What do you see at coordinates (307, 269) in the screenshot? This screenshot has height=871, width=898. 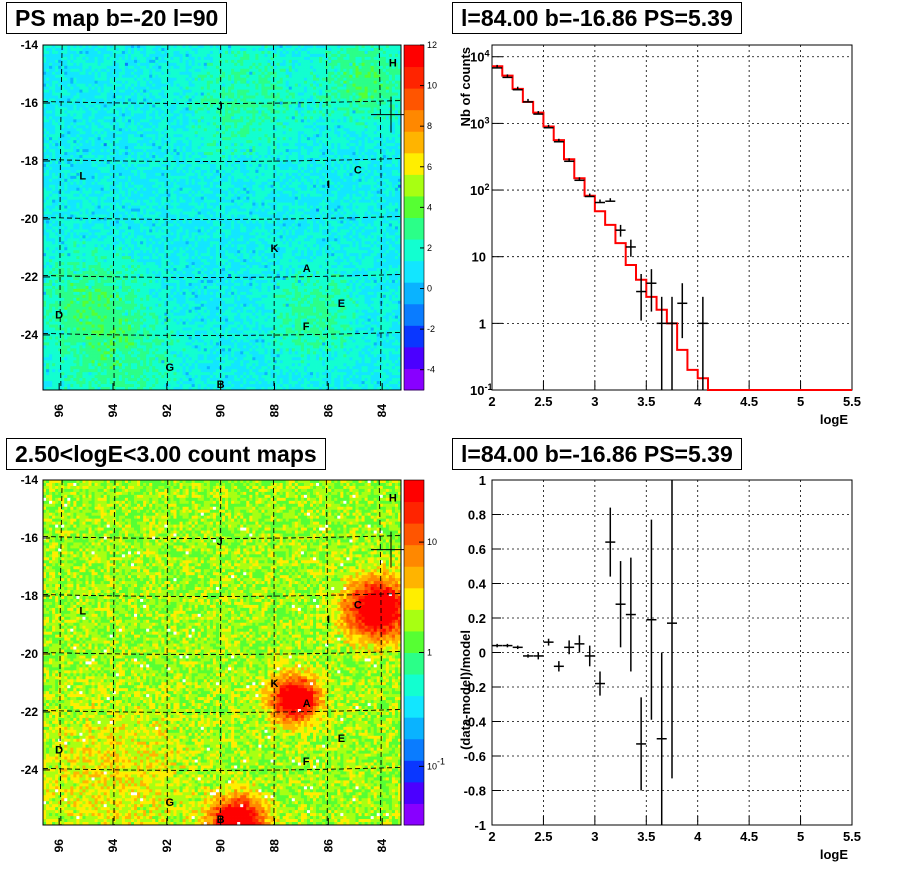 I see `source-label-A: A` at bounding box center [307, 269].